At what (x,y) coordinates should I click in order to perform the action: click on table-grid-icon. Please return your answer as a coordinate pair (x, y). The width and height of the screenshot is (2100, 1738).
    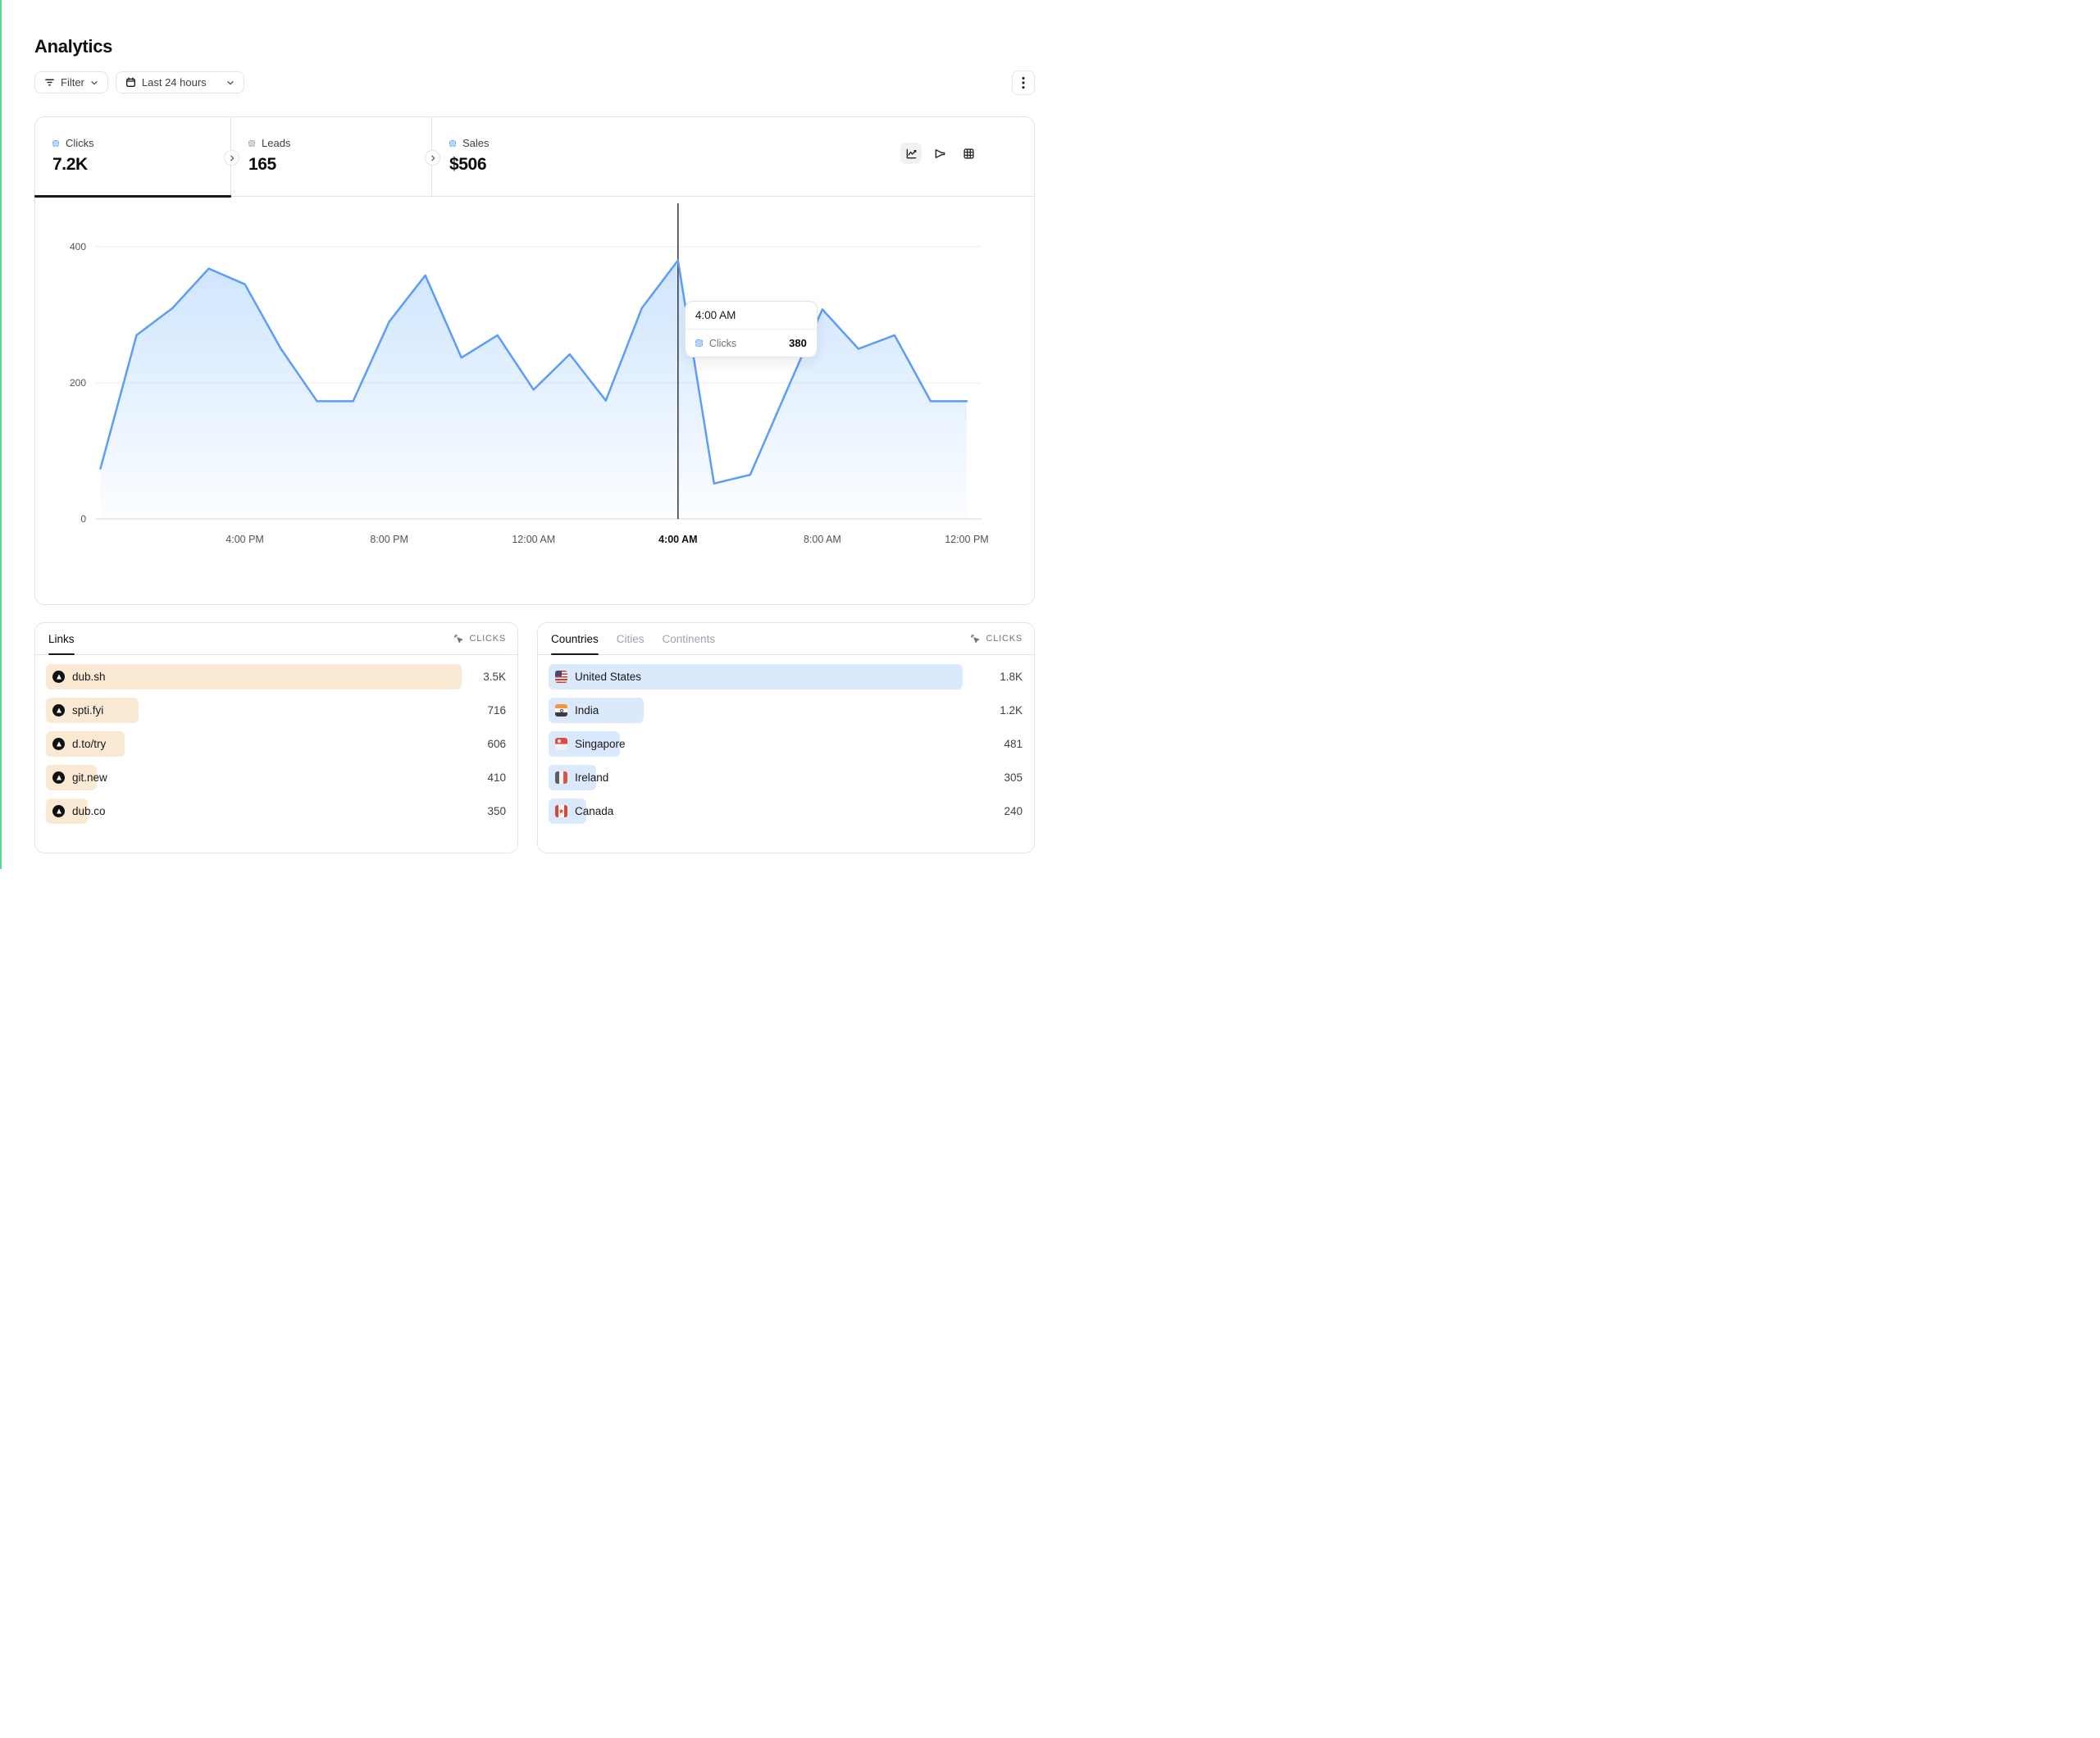
    Looking at the image, I should click on (968, 153).